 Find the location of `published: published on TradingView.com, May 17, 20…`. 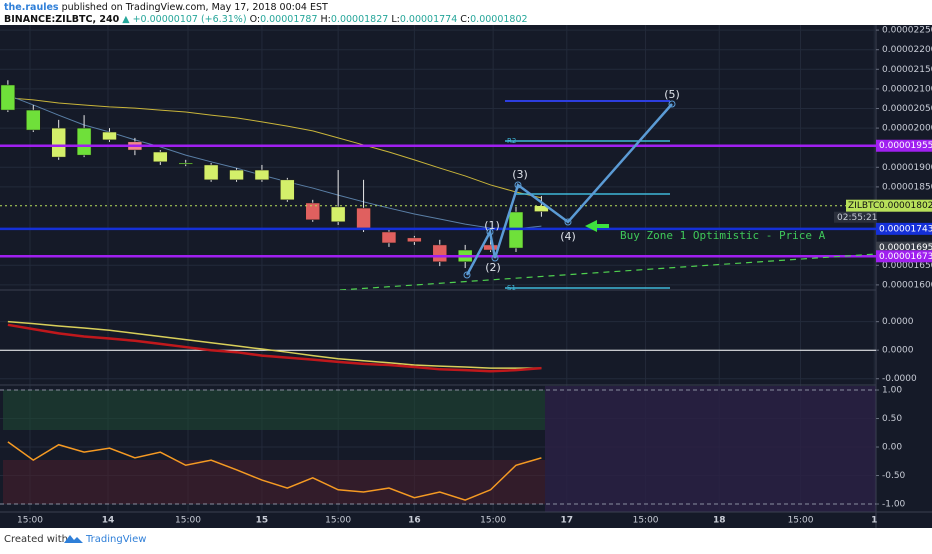

published: published on TradingView.com, May 17, 20… is located at coordinates (195, 7).